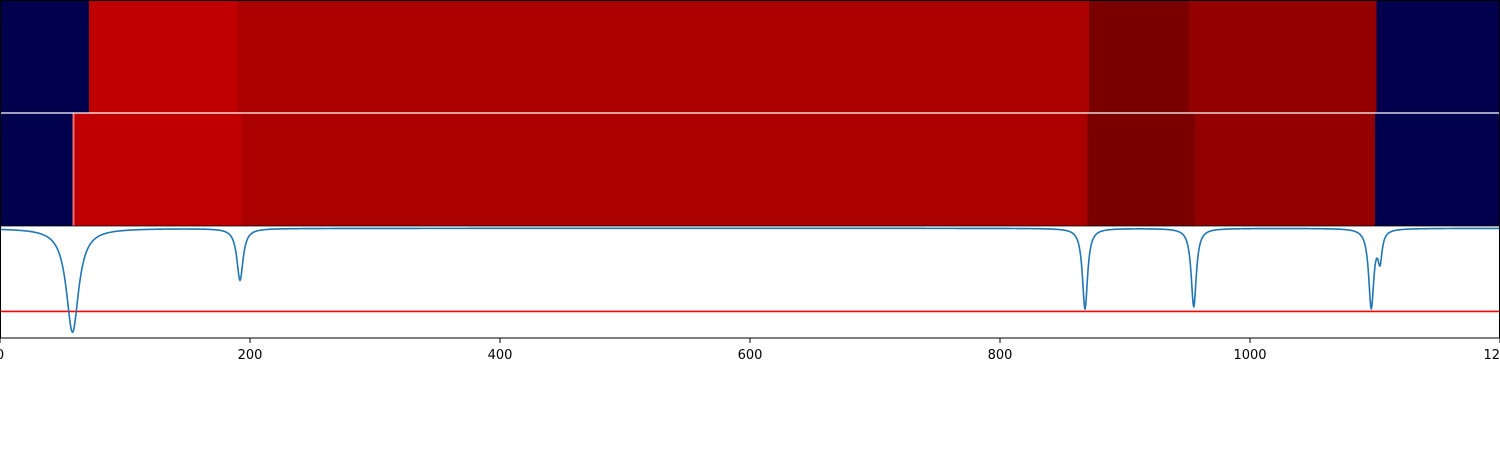  What do you see at coordinates (2, 355) in the screenshot?
I see `x-tick-label: 0` at bounding box center [2, 355].